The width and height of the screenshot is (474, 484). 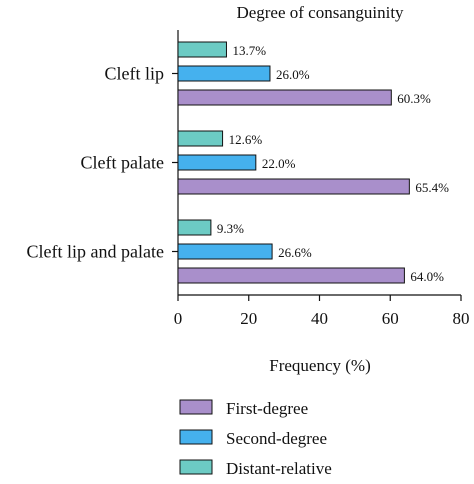 What do you see at coordinates (230, 228) in the screenshot?
I see `data-label: 9.3%` at bounding box center [230, 228].